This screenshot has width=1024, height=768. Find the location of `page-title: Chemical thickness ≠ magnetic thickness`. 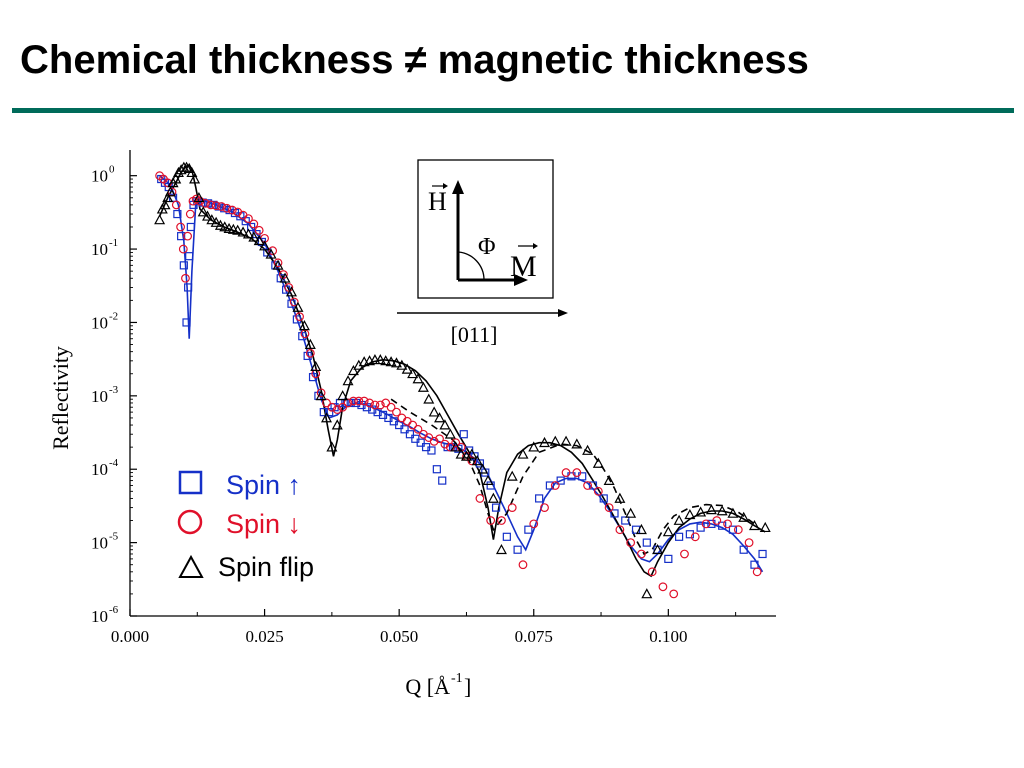

page-title: Chemical thickness ≠ magnetic thickness is located at coordinates (414, 60).